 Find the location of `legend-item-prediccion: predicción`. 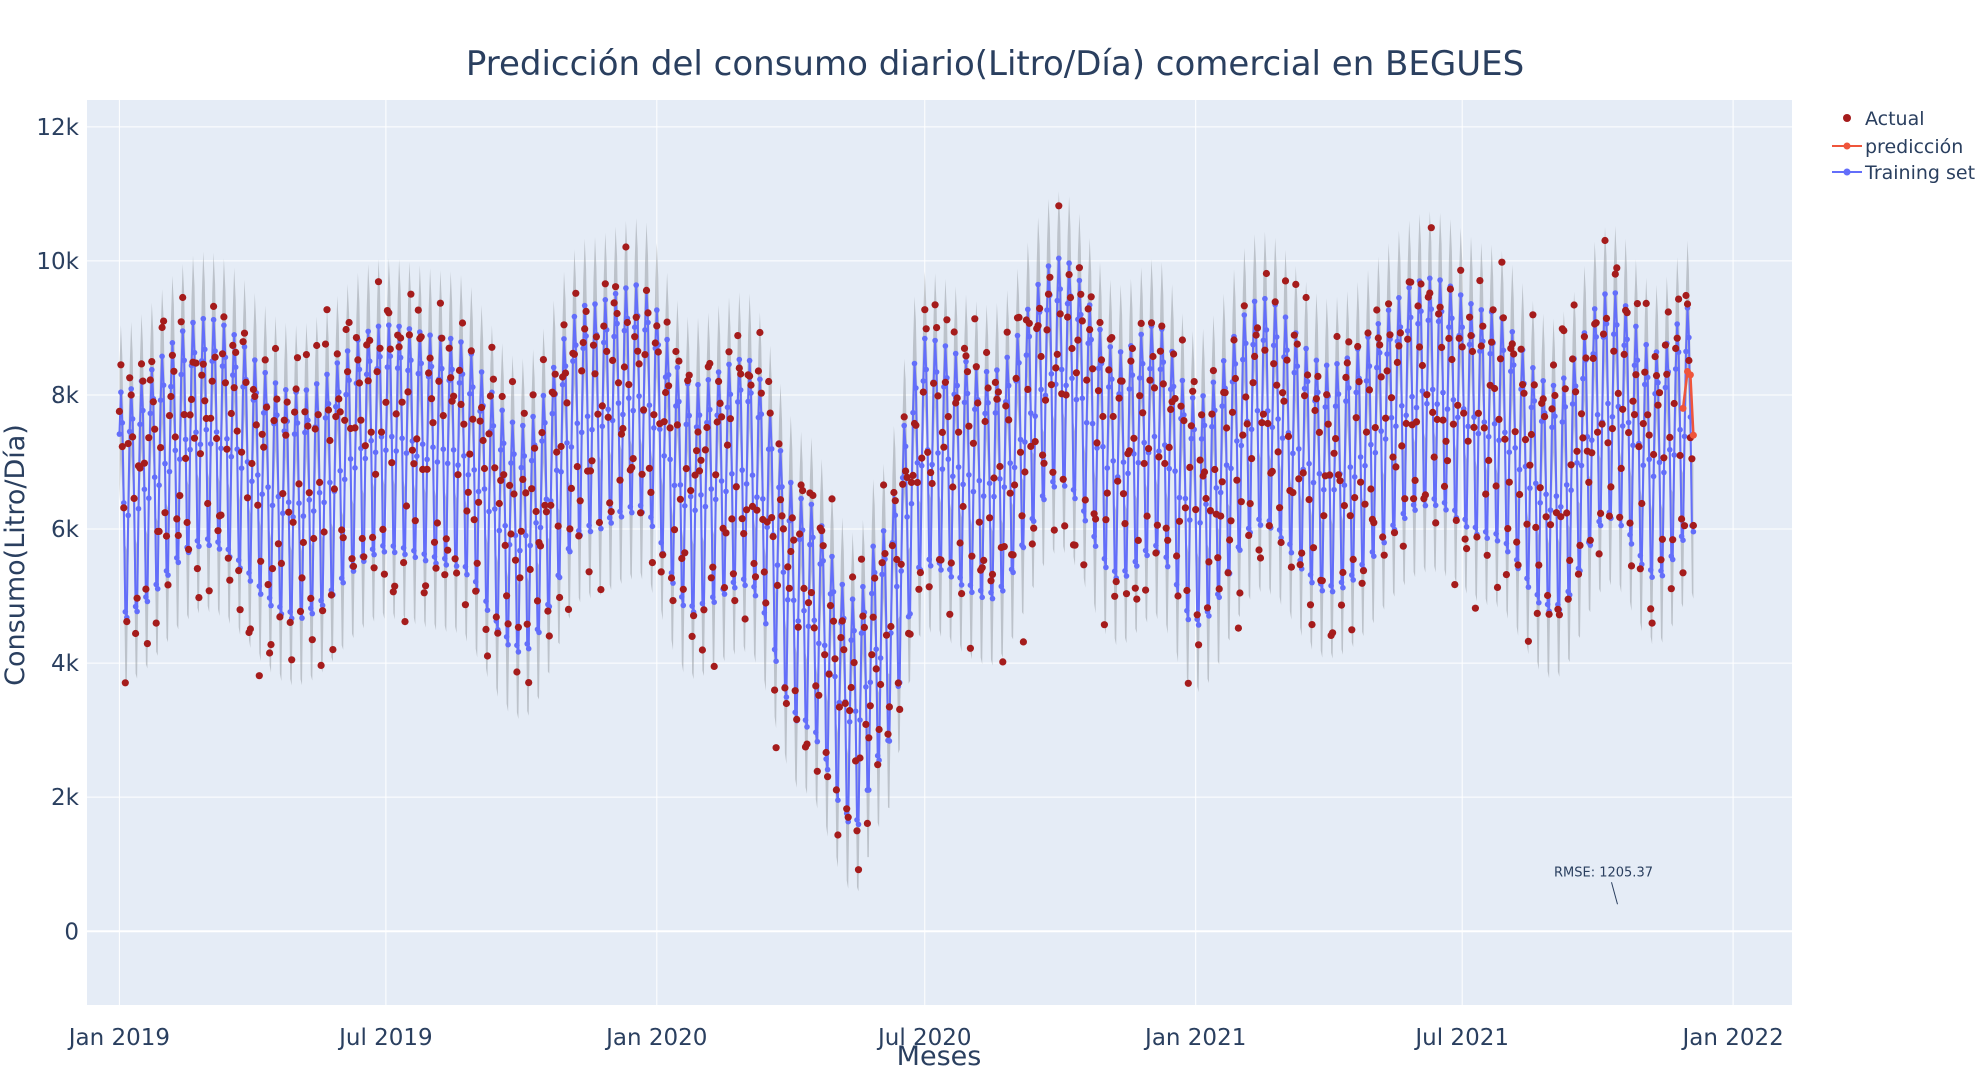

legend-item-prediccion: predicción is located at coordinates (1897, 147).